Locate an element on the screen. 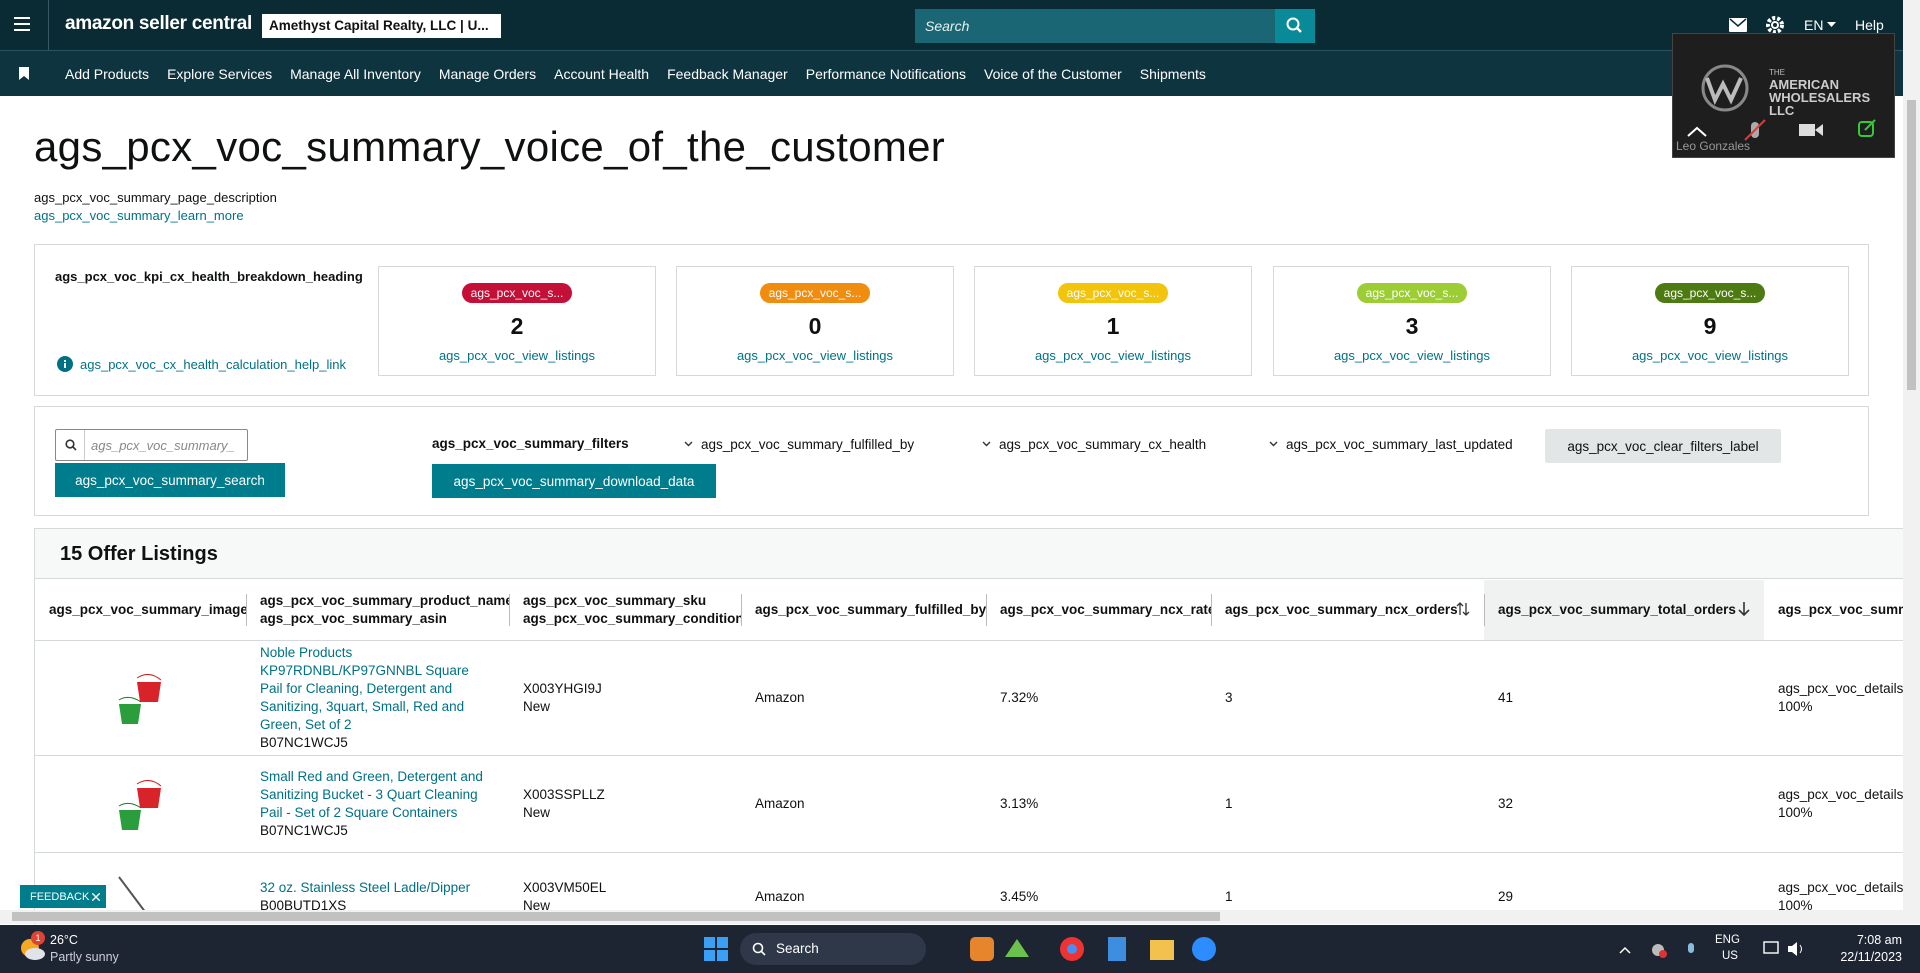  pinned-apps is located at coordinates (1095, 949).